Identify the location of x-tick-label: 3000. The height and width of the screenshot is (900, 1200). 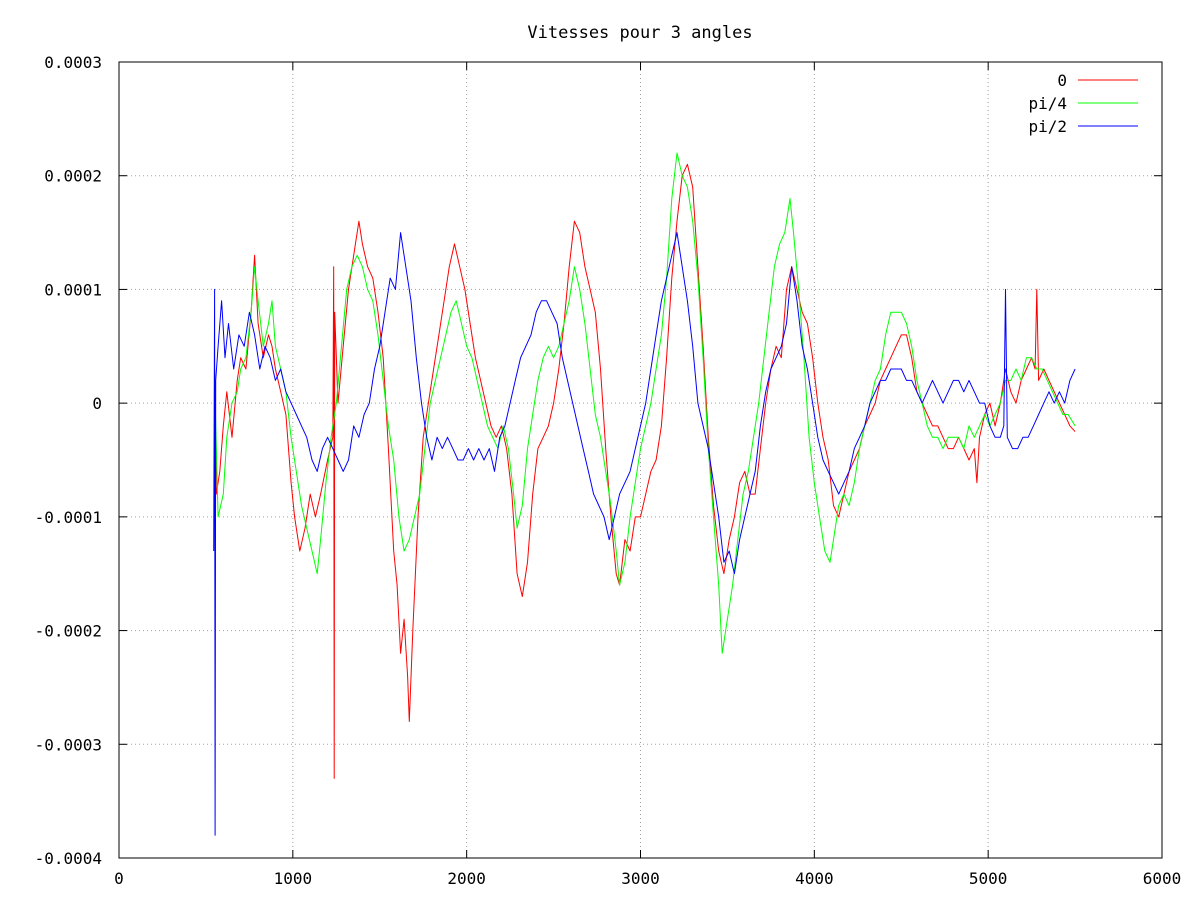
(640, 878).